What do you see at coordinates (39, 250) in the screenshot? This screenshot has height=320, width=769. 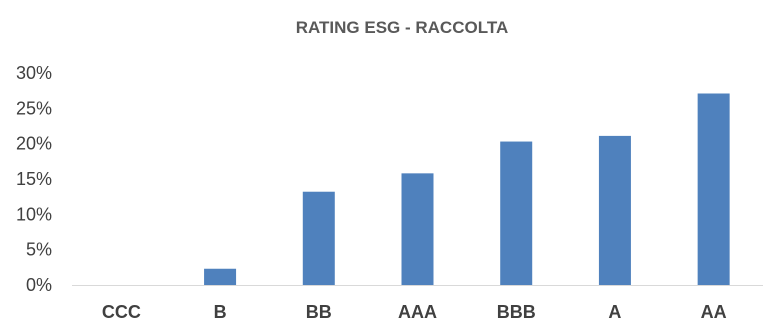 I see `y-tick-label: 5%` at bounding box center [39, 250].